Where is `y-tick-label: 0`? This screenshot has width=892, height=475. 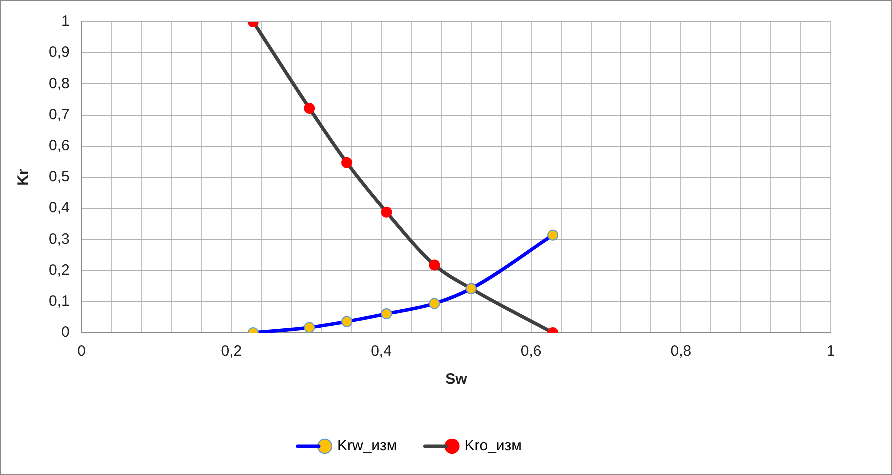 y-tick-label: 0 is located at coordinates (66, 333).